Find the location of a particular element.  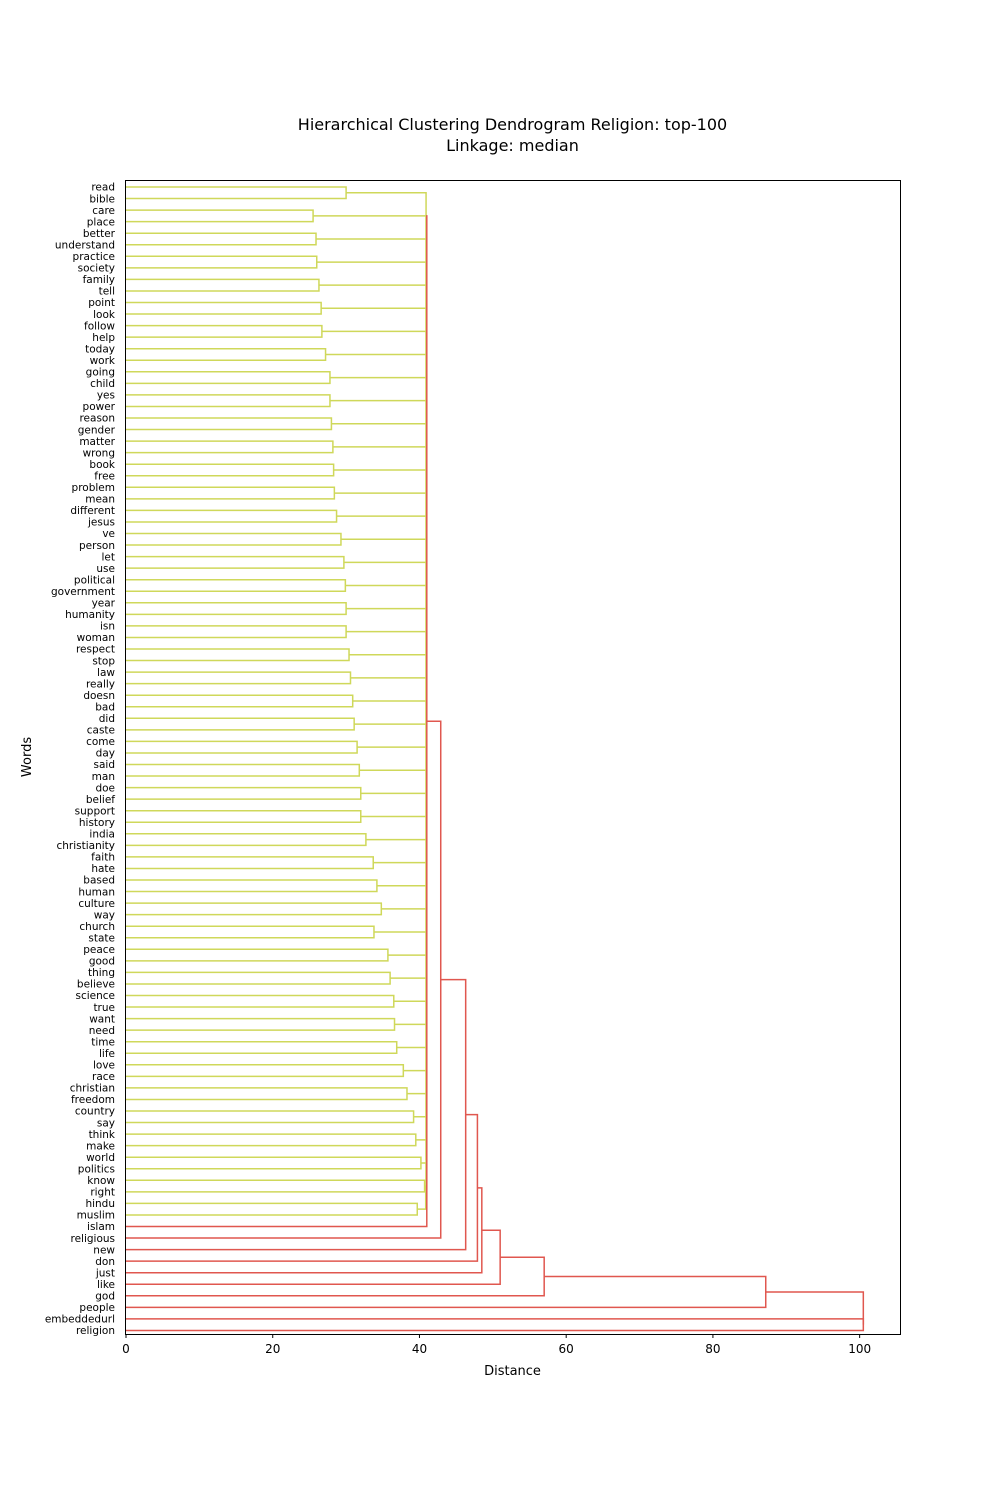

leaf-label: family is located at coordinates (99, 280).